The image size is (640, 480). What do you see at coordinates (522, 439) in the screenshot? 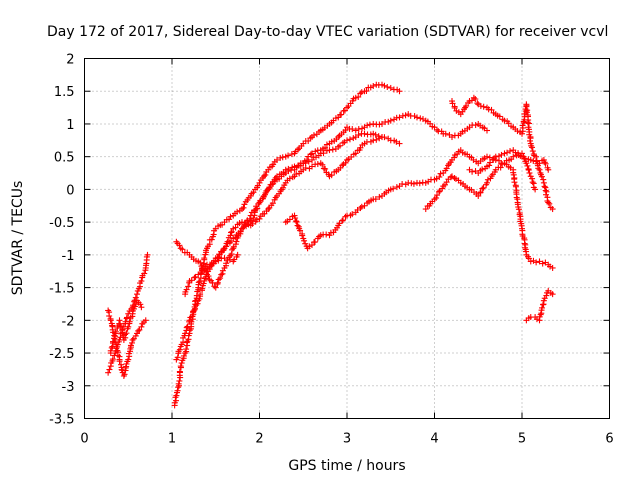
I see `x-tick-label: 5` at bounding box center [522, 439].